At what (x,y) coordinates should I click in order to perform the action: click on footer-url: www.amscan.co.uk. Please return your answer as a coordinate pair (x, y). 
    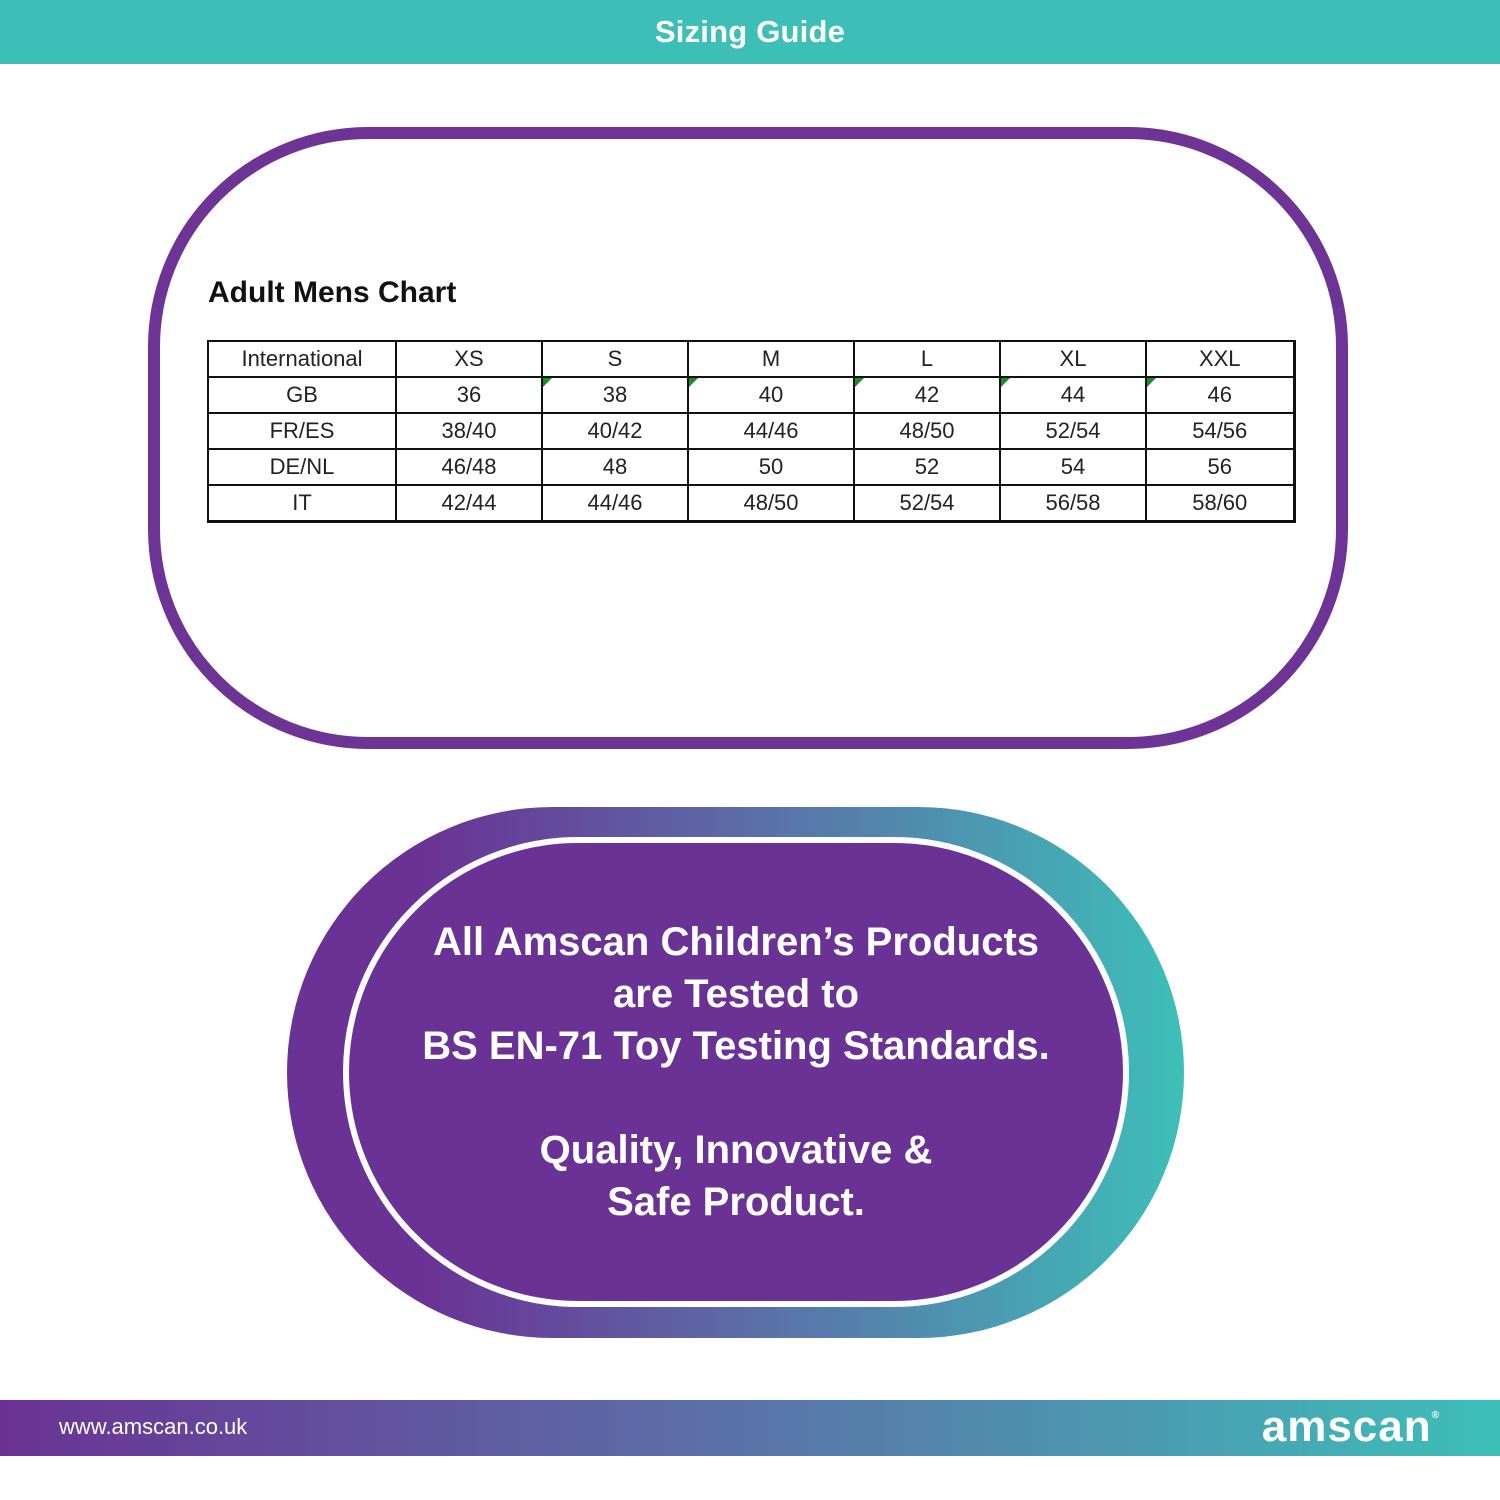
    Looking at the image, I should click on (153, 1426).